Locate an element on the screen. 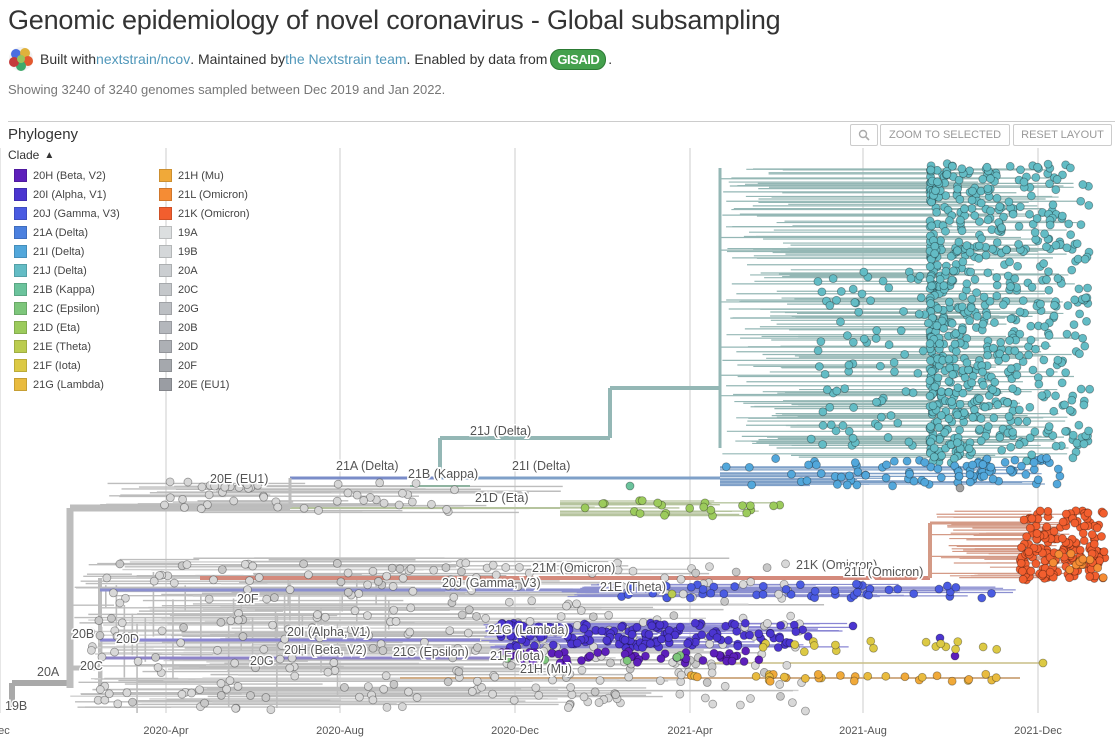 The image size is (1115, 742). legend-item: 21F (Iota) is located at coordinates (80, 365).